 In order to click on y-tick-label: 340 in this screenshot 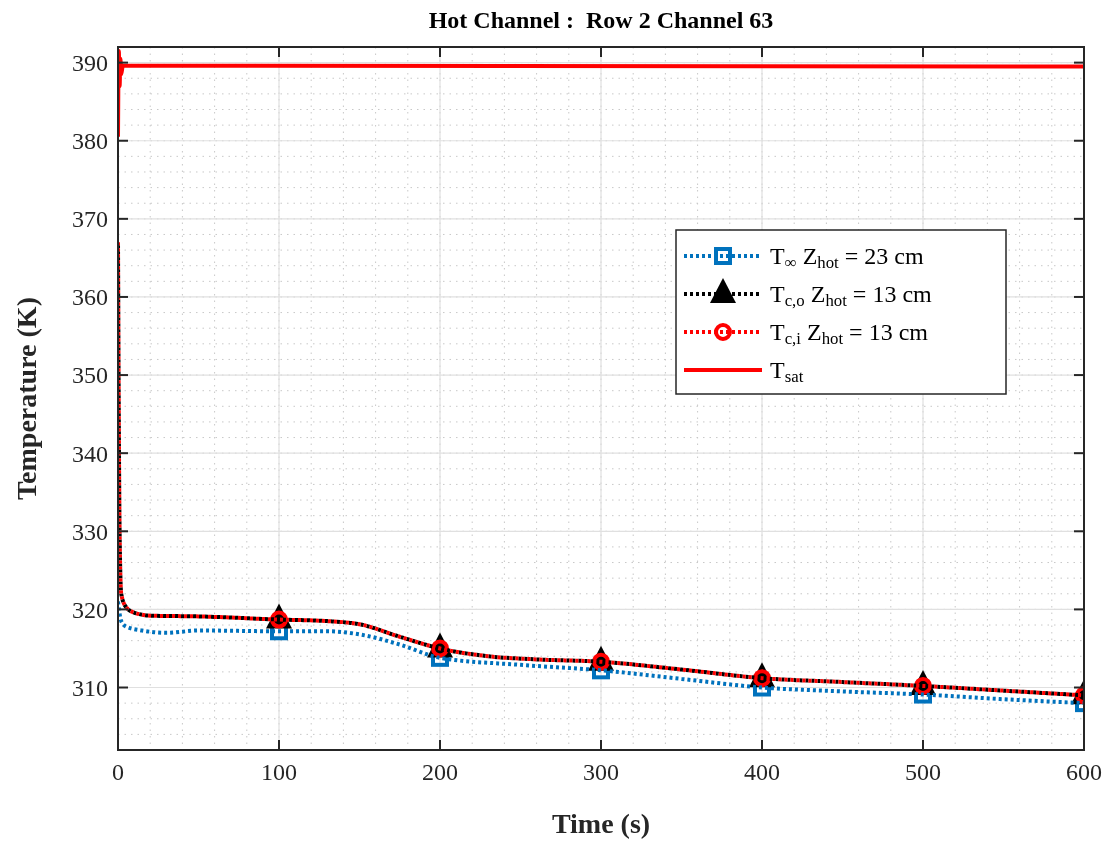, I will do `click(90, 453)`.